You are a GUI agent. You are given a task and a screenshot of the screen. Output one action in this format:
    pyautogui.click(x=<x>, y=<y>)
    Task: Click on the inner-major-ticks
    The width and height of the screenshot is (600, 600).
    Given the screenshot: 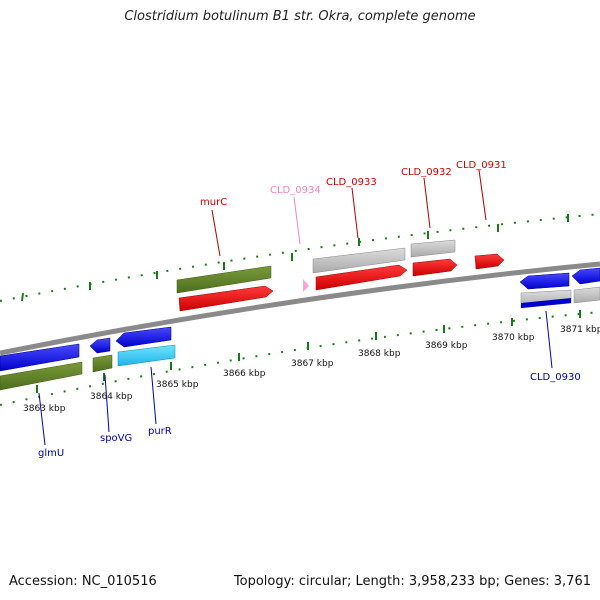 What is the action you would take?
    pyautogui.click(x=308, y=351)
    